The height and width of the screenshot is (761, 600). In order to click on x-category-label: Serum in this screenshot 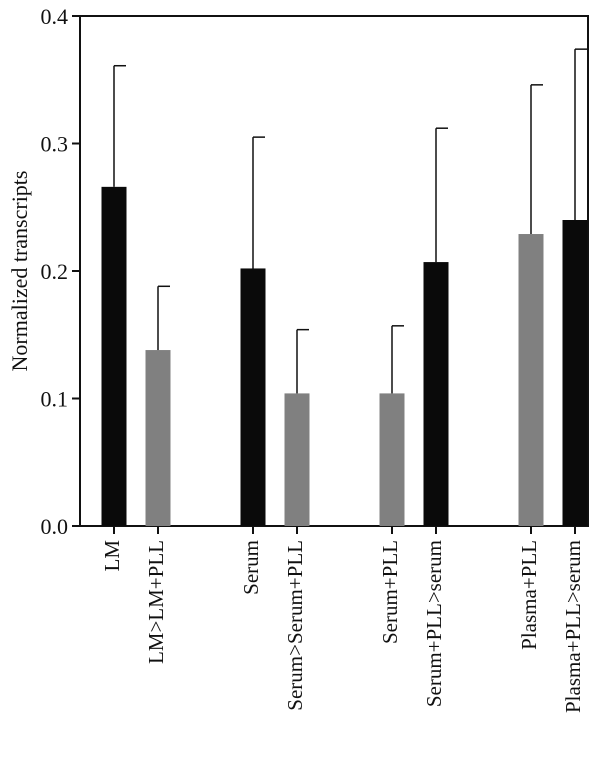, I will do `click(251, 567)`.